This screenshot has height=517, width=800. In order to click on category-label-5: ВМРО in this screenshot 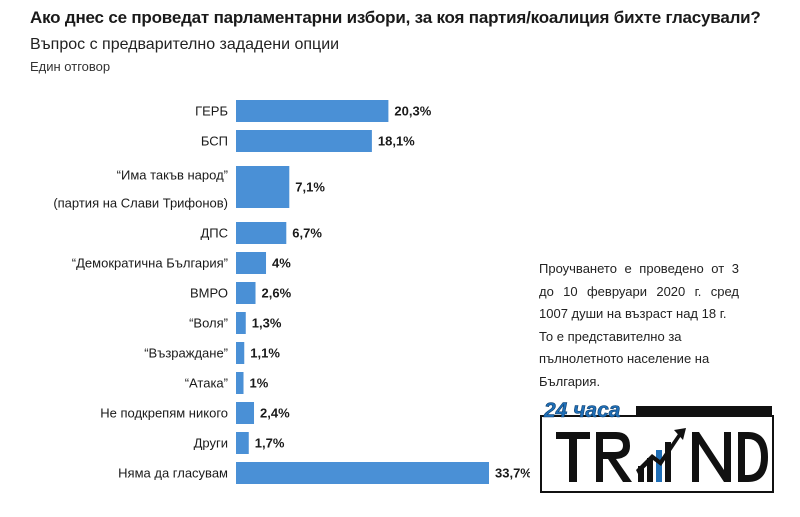, I will do `click(209, 293)`.